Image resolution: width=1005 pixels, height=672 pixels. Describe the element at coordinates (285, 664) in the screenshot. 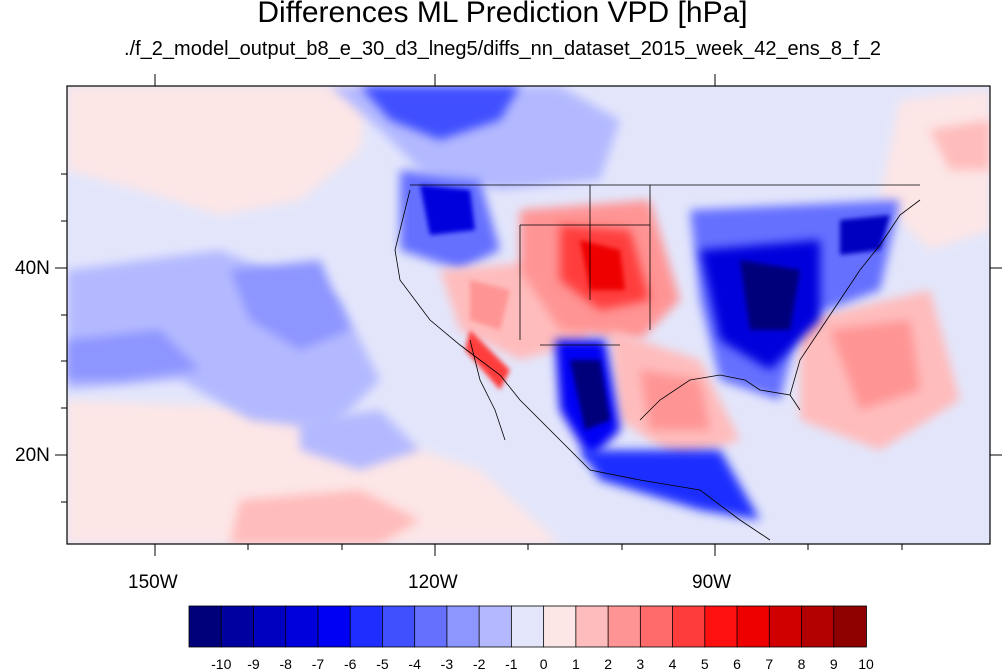

I see `colorbar-tick-label: -8` at that location.